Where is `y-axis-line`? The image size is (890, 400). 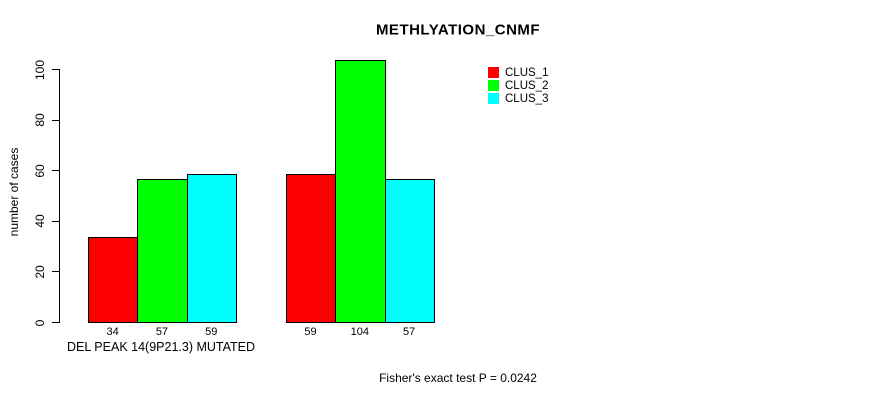
y-axis-line is located at coordinates (59, 196).